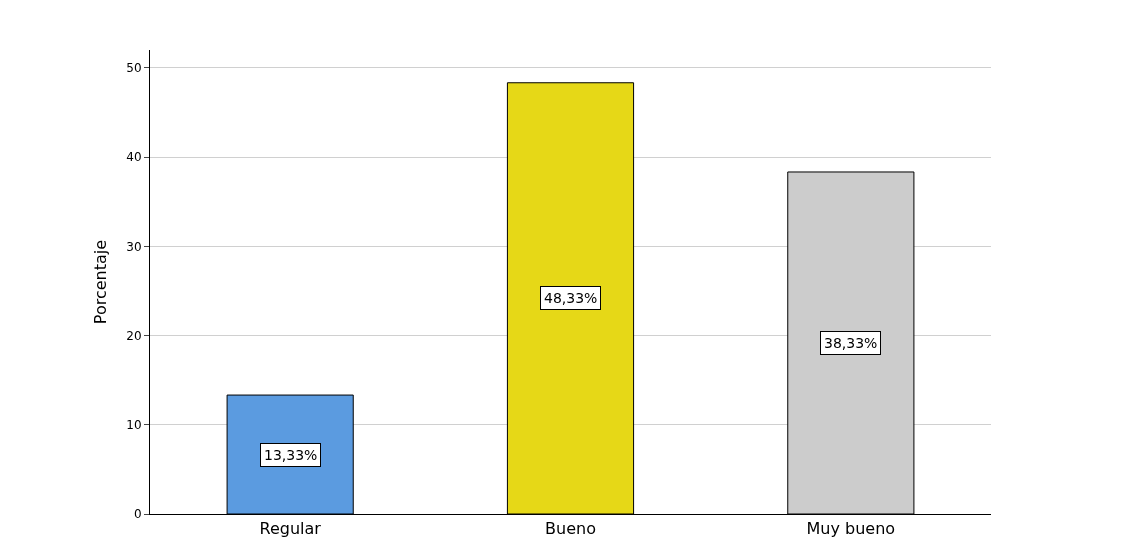 The height and width of the screenshot is (554, 1121). What do you see at coordinates (134, 246) in the screenshot?
I see `y-tick-label: 30` at bounding box center [134, 246].